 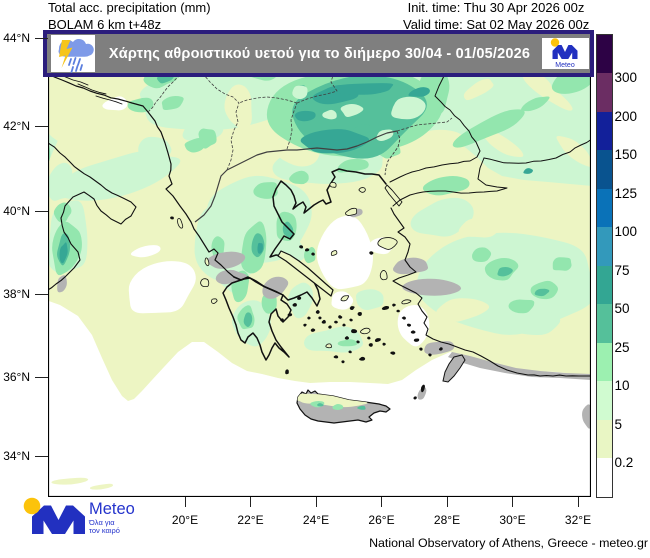 What do you see at coordinates (101, 522) in the screenshot?
I see `svg-text: Όλα για` at bounding box center [101, 522].